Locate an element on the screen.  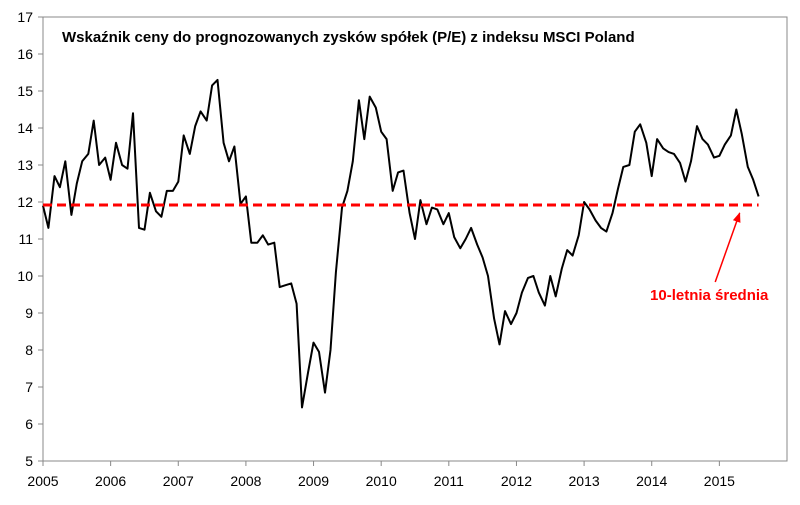
x-tick-label: 2005 is located at coordinates (42, 481).